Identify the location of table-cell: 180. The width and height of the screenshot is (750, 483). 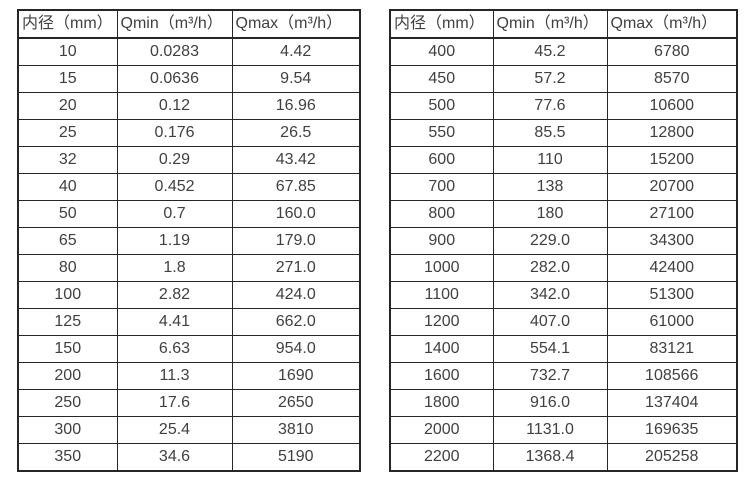
(550, 214).